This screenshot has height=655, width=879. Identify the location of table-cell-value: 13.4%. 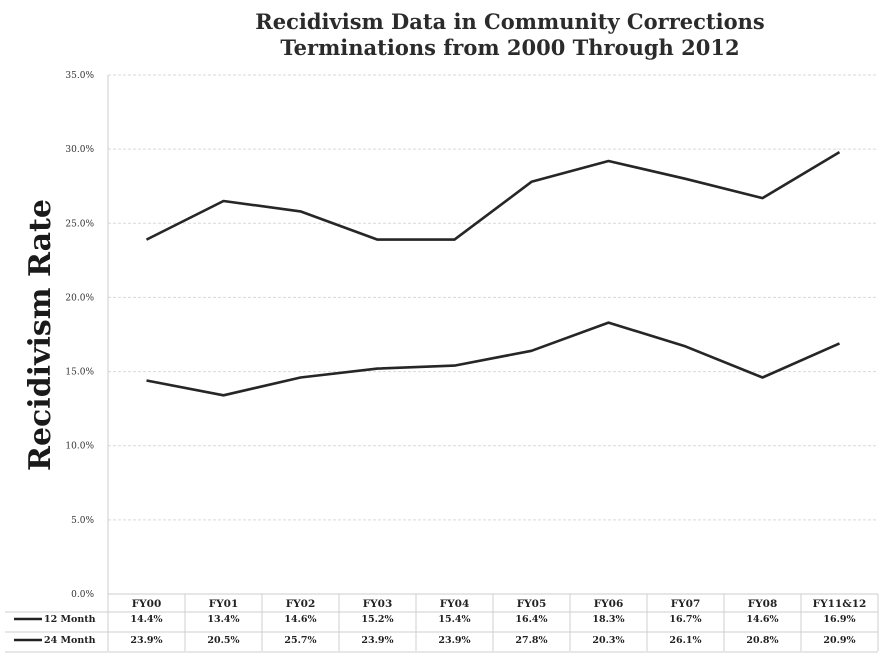
(223, 619).